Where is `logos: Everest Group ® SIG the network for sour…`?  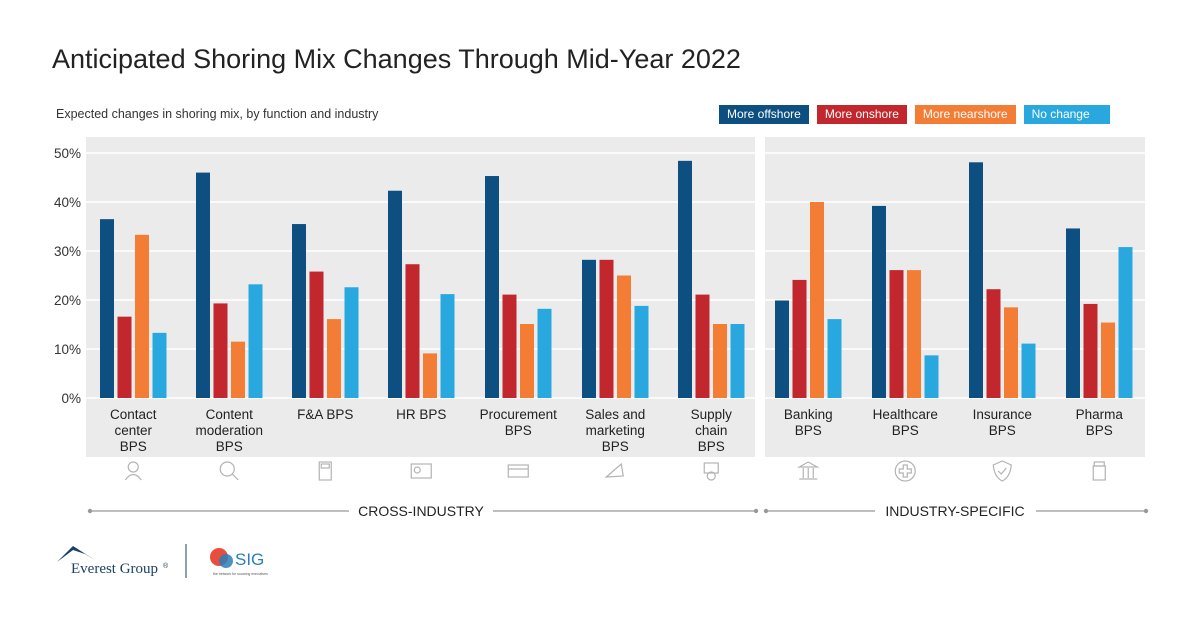
logos: Everest Group ® SIG the network for sour… is located at coordinates (162, 561).